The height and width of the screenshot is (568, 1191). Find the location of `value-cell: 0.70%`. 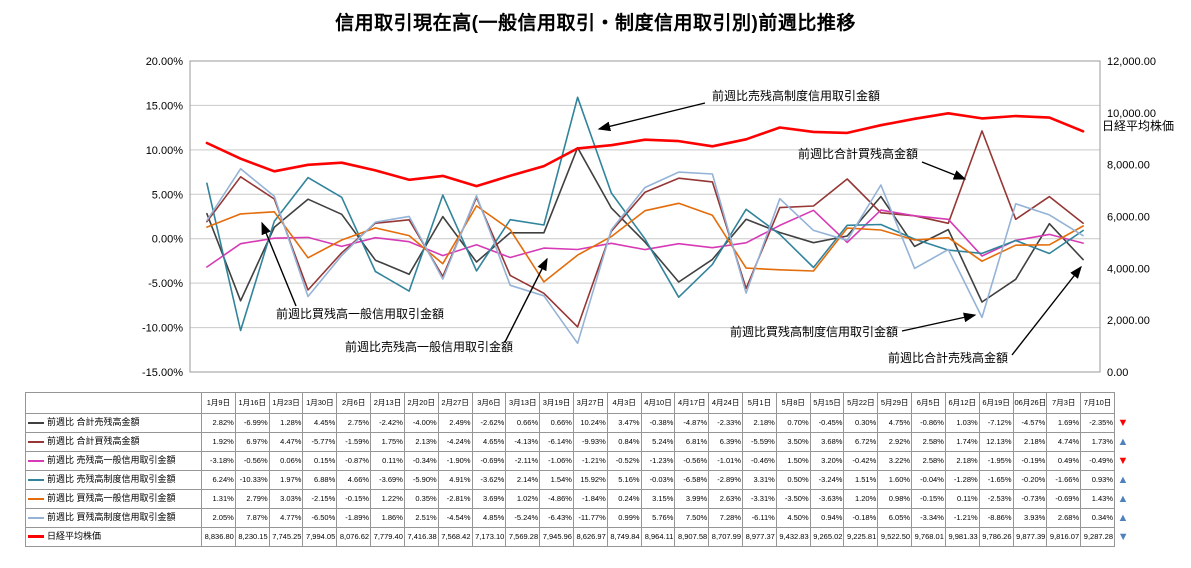

value-cell: 0.70% is located at coordinates (793, 423).